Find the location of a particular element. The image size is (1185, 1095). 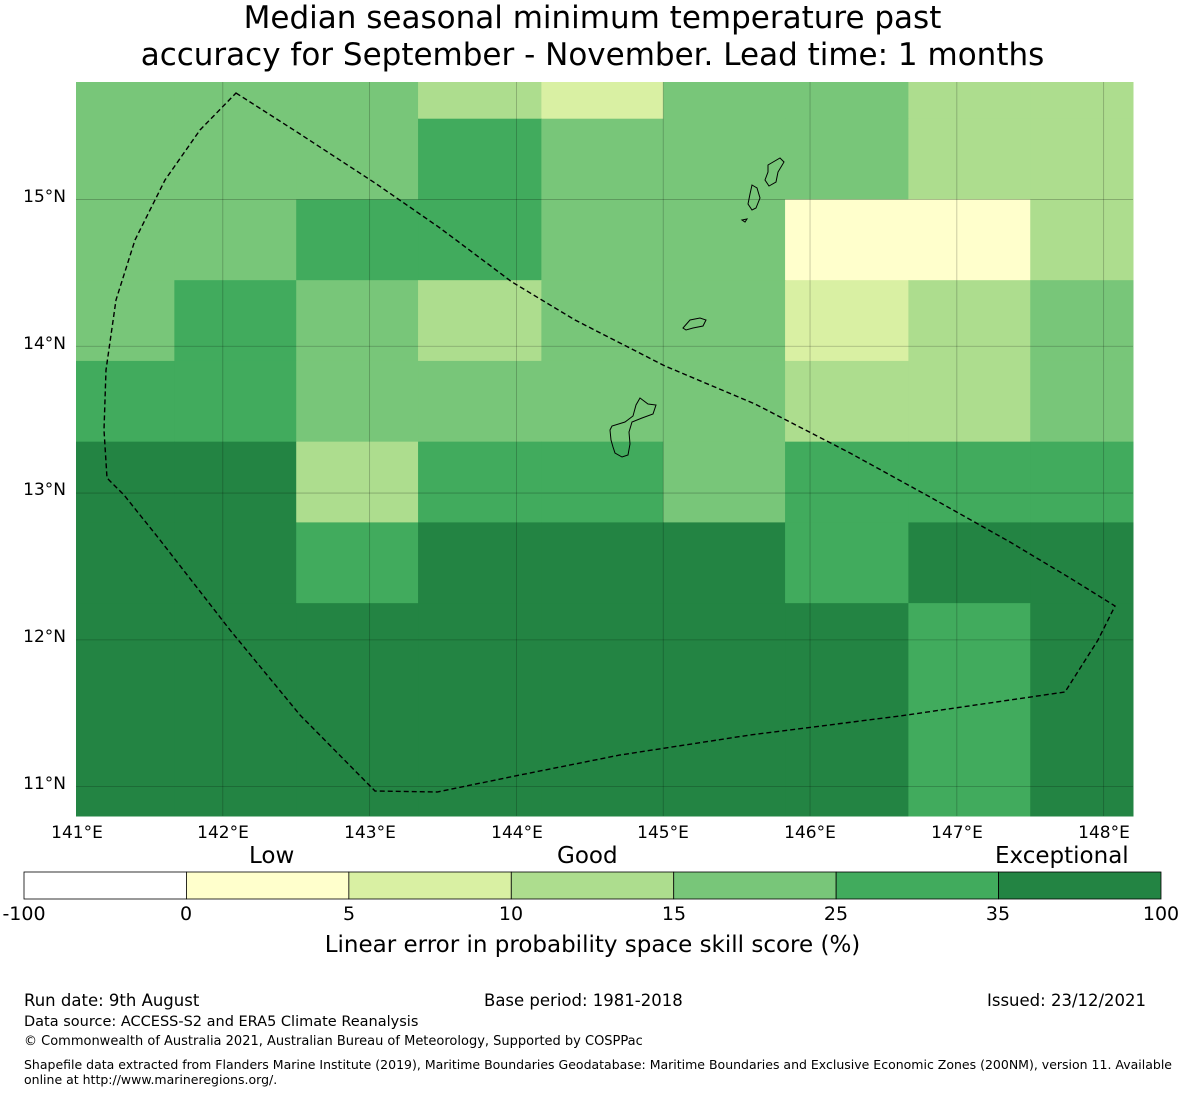

lat-label-14: 14°N is located at coordinates (44, 344).